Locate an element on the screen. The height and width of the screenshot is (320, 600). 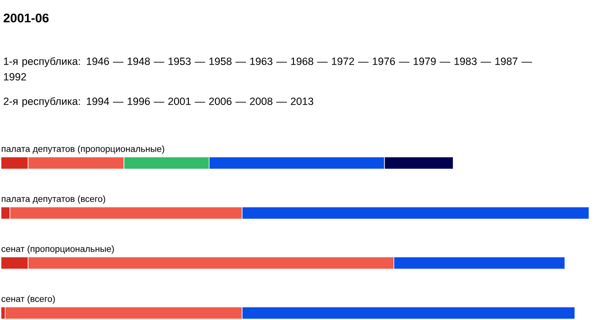
y-tick-label: сенат (пропорциональные) is located at coordinates (58, 249).